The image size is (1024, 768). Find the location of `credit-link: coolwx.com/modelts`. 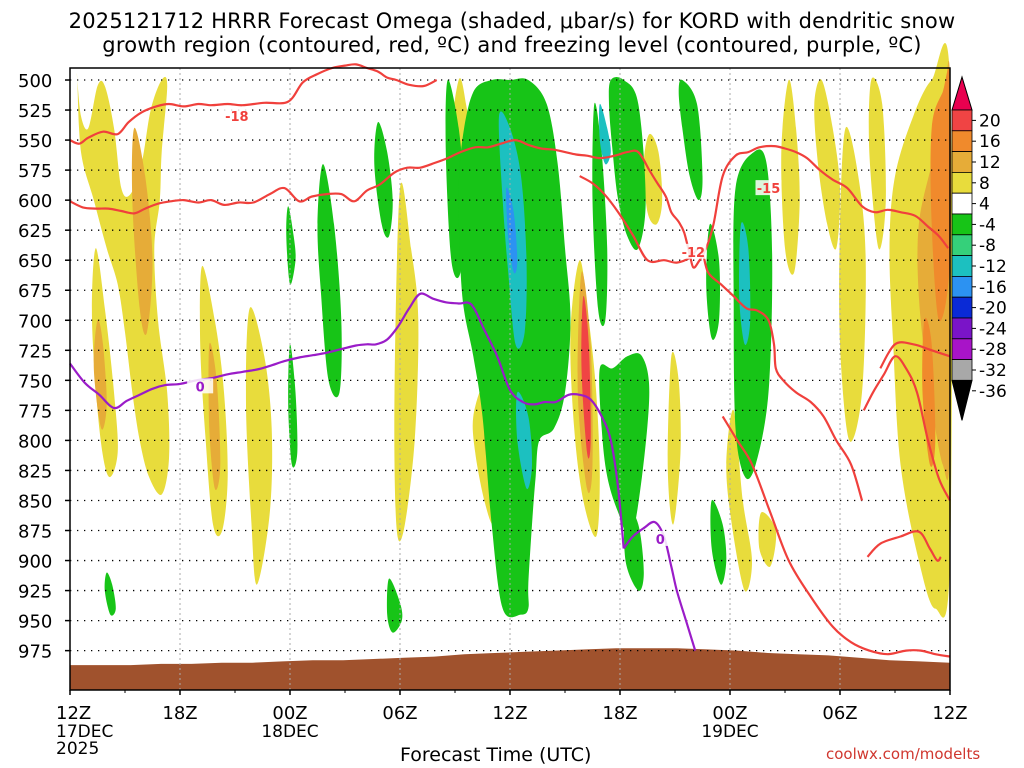

credit-link: coolwx.com/modelts is located at coordinates (903, 754).